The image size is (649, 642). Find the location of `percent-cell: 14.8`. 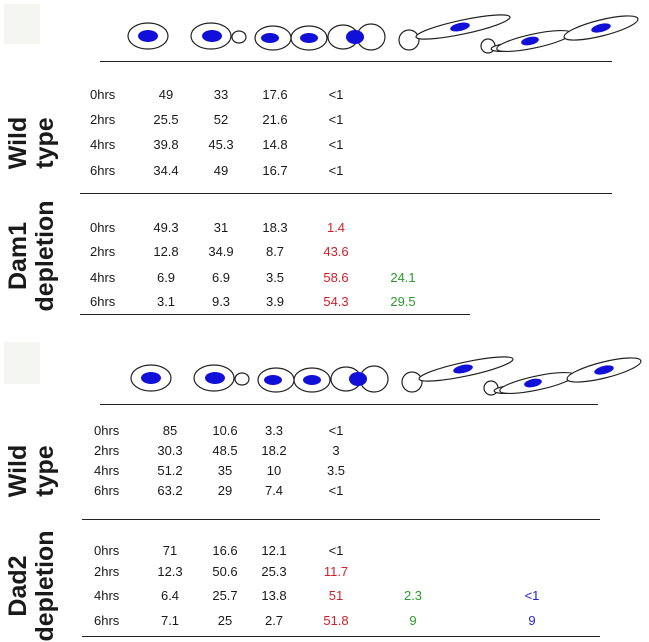

percent-cell: 14.8 is located at coordinates (275, 144).